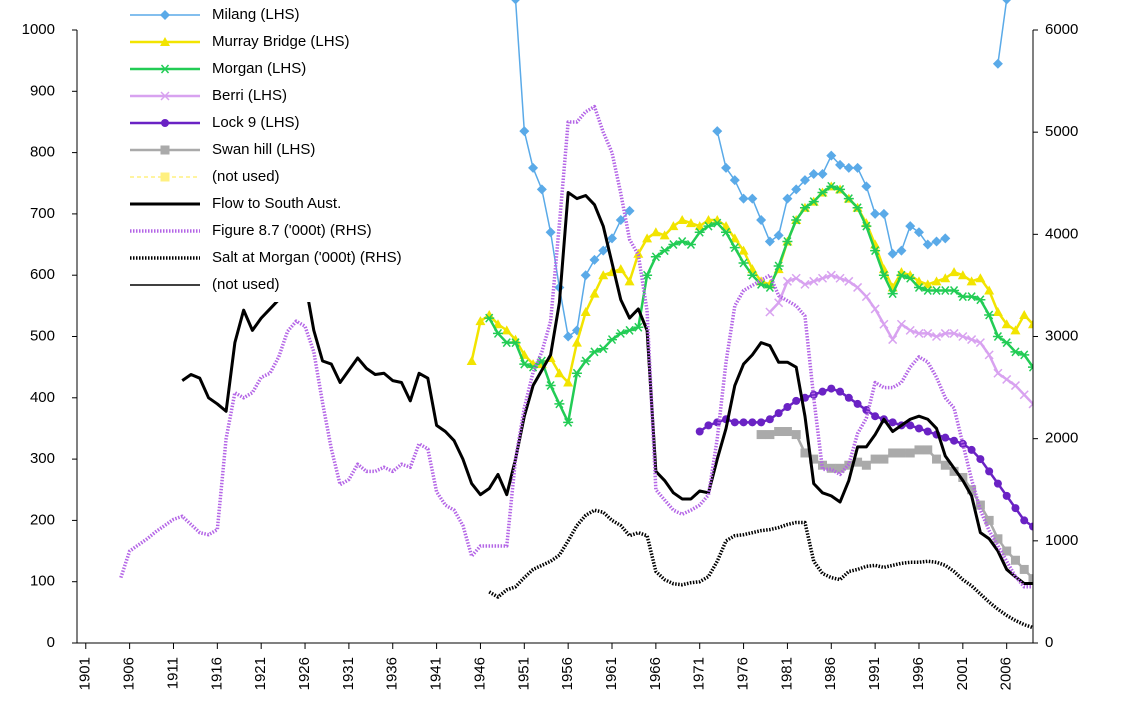  I want to click on y-tick-label: 800, so click(42, 152).